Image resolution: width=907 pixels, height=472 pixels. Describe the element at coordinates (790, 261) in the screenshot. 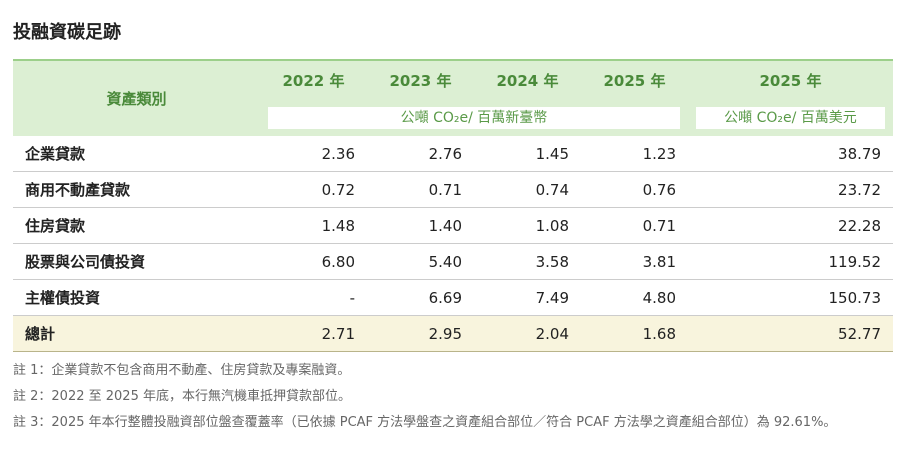

I see `value-cell: 119.52` at that location.